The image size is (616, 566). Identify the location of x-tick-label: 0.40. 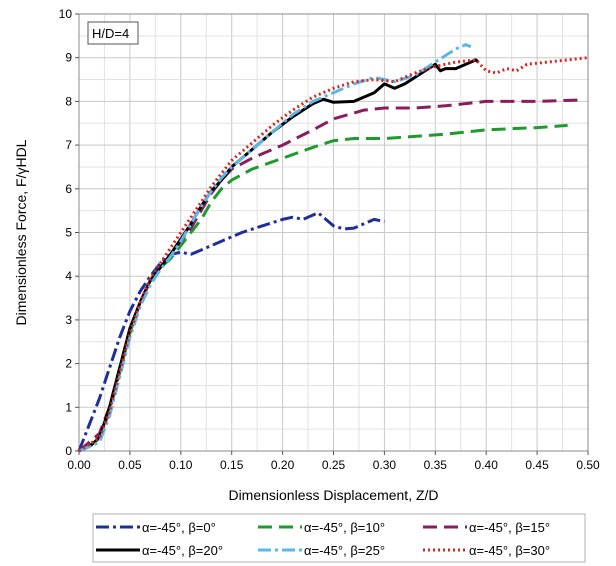
(487, 465).